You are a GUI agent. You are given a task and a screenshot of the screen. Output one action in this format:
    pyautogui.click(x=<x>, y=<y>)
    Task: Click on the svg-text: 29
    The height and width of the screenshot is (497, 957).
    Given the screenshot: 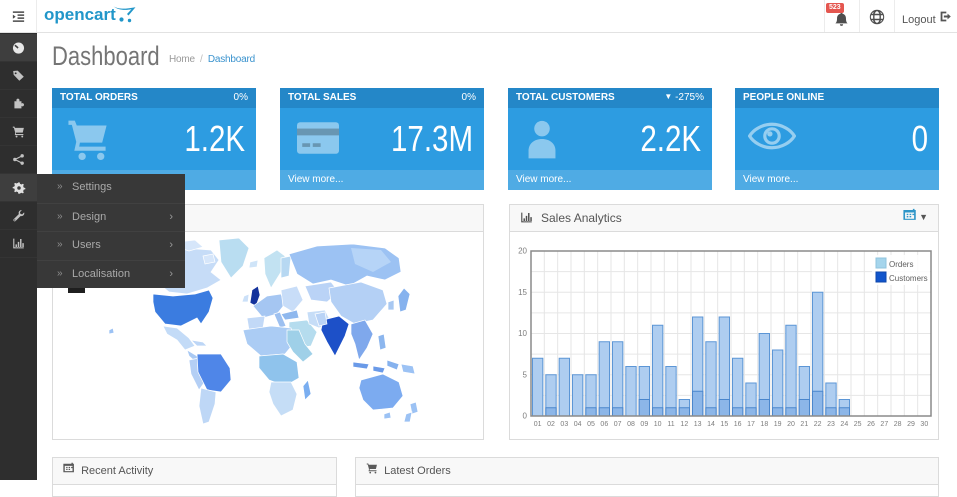 What is the action you would take?
    pyautogui.click(x=911, y=424)
    